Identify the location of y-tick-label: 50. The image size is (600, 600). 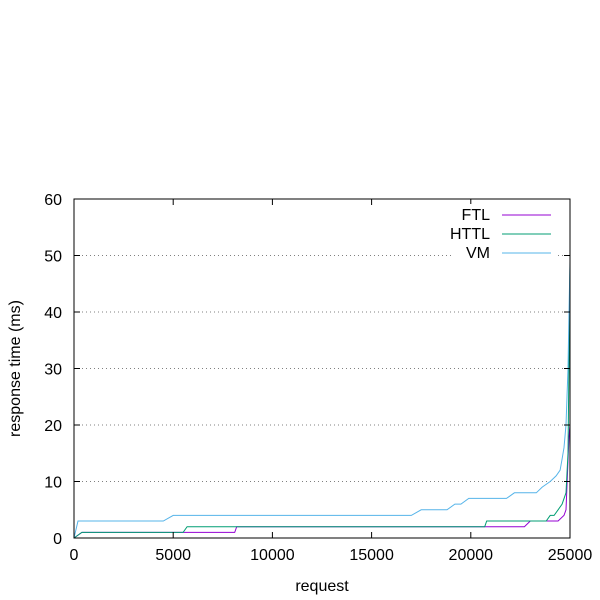
(53, 257).